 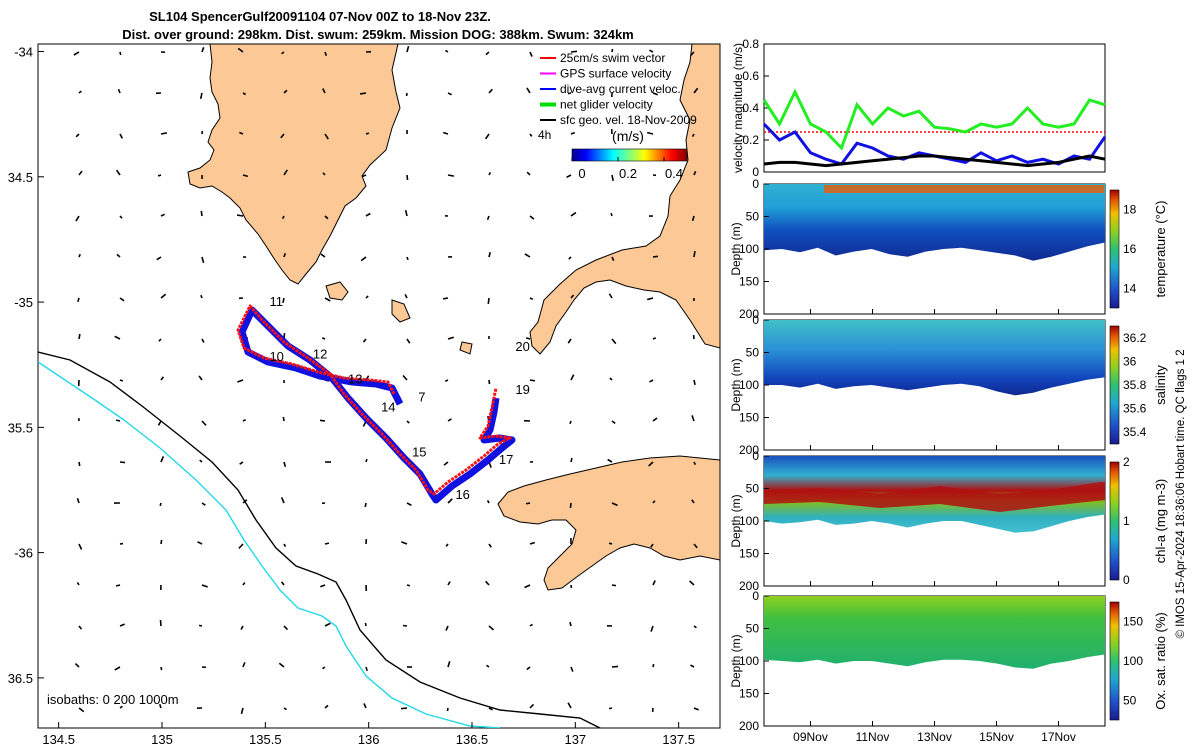 I want to click on velocity-series-line, so click(x=934, y=119).